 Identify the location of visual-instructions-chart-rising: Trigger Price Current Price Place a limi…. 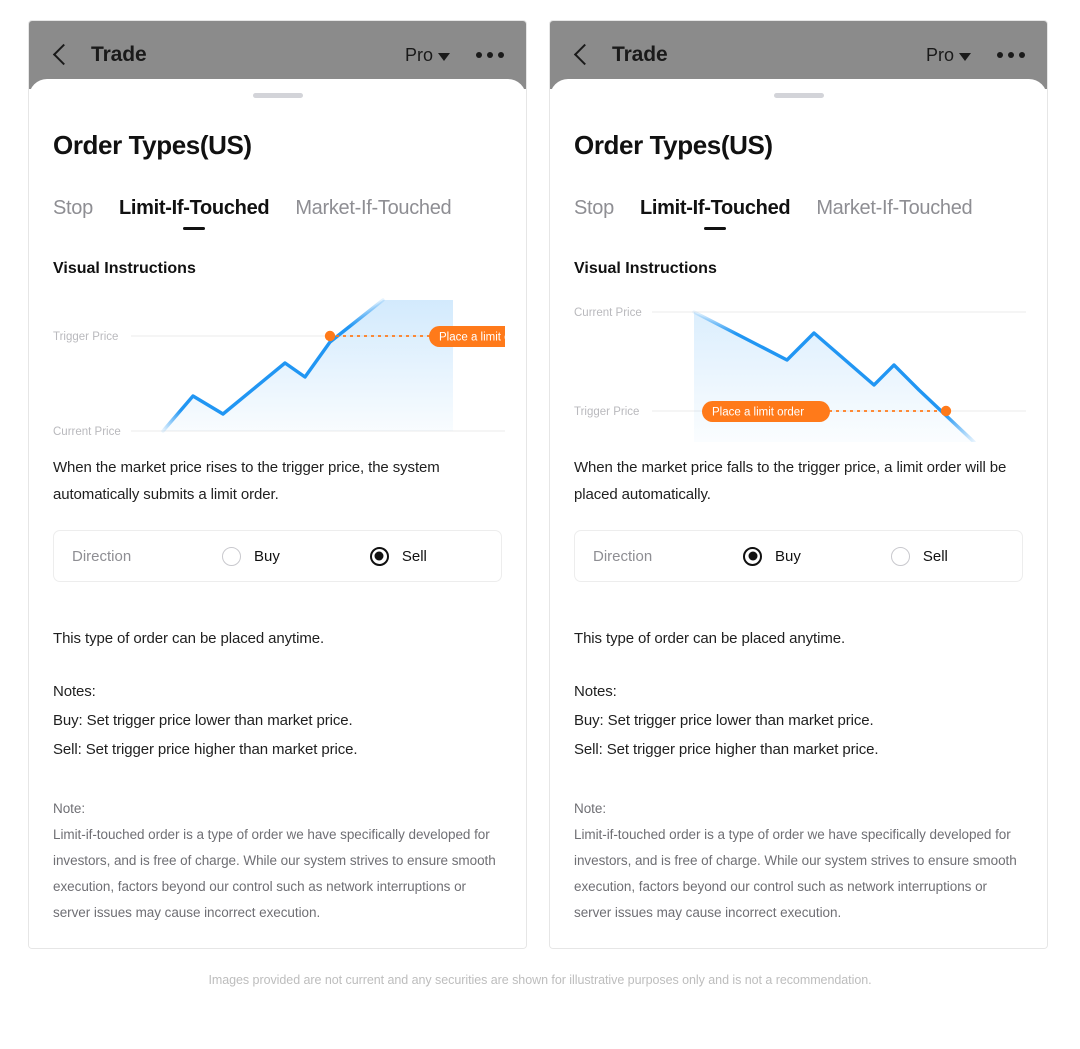
(279, 366).